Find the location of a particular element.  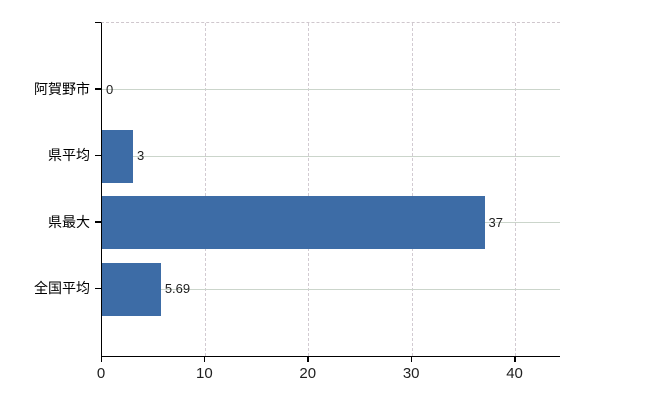

value-label: 5.69 is located at coordinates (177, 289).